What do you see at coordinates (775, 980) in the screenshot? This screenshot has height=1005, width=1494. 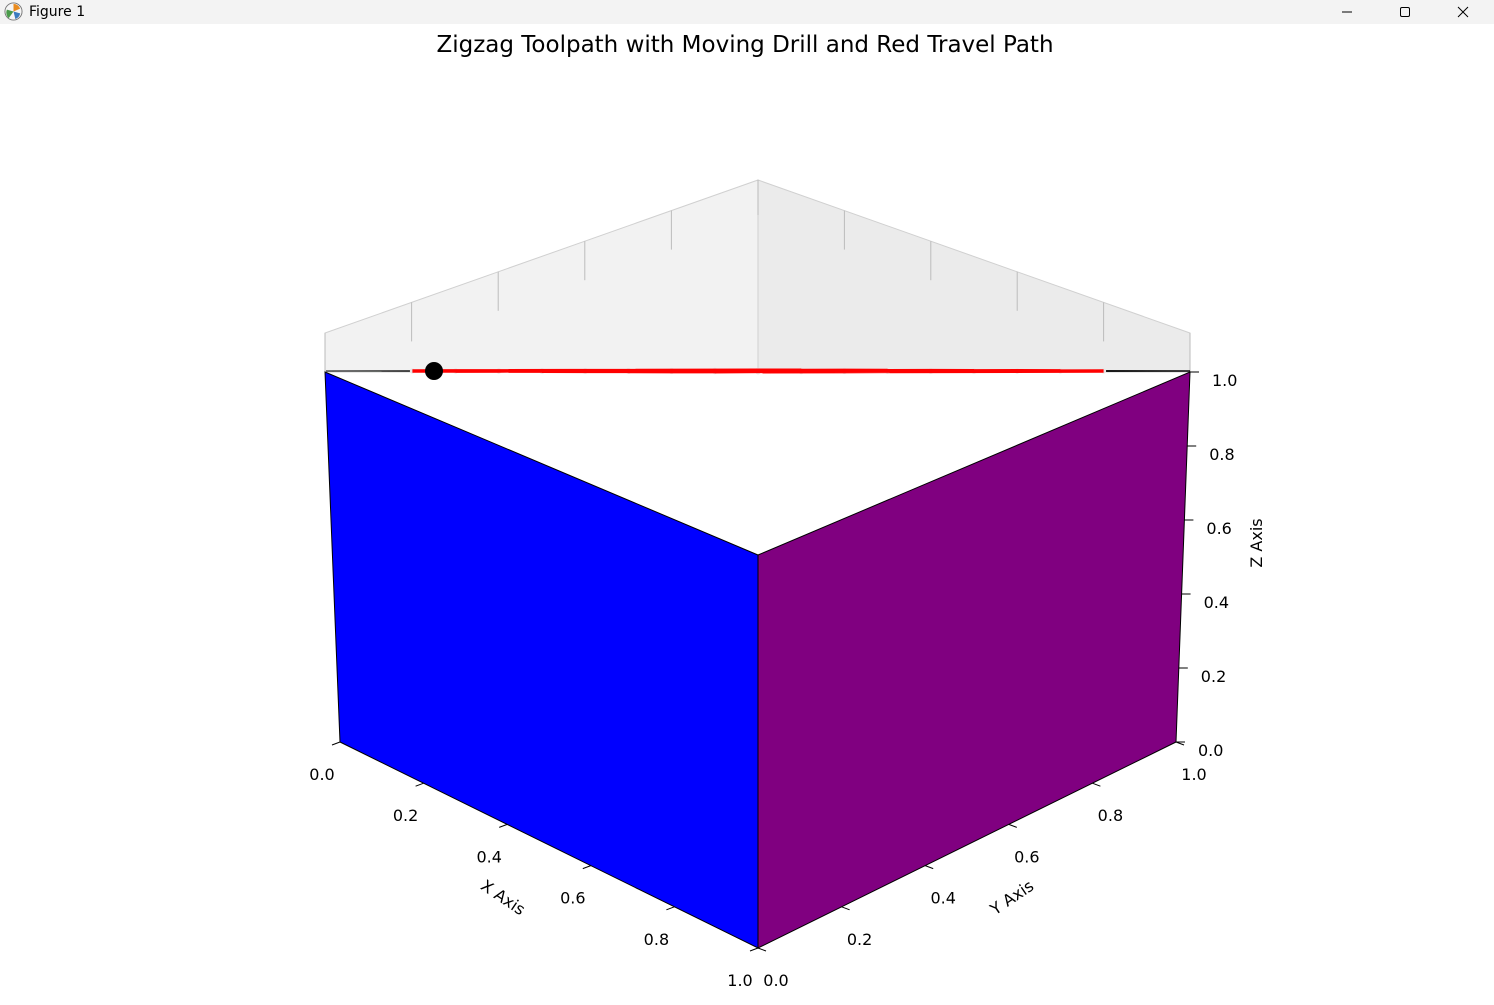 I see `y-tick-label: 0.0` at bounding box center [775, 980].